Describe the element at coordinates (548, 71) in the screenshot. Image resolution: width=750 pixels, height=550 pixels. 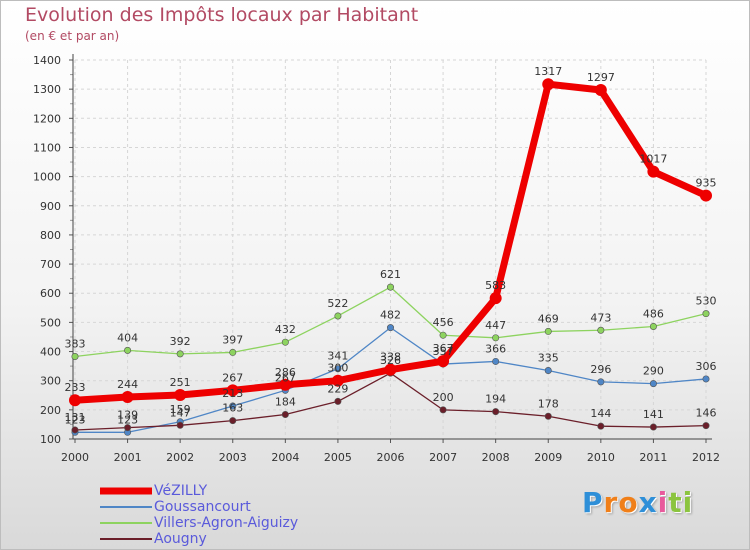
I see `data-label: 1317` at that location.